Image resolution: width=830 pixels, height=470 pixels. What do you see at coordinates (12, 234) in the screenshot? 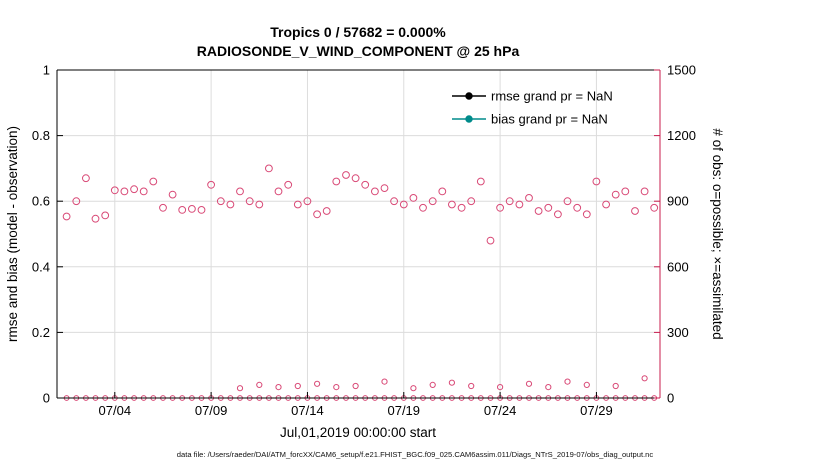
I see `y-axis-label-left: rmse and bias (model - observation)` at bounding box center [12, 234].